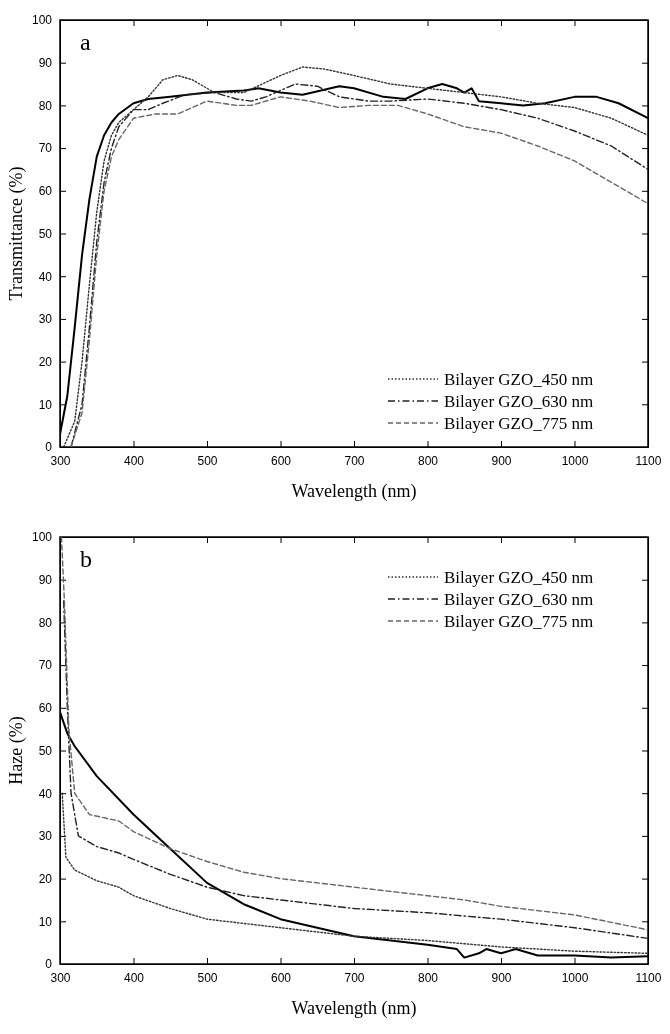 This screenshot has height=1034, width=670. Describe the element at coordinates (16, 233) in the screenshot. I see `y-axis-title: Transmittance (%)` at that location.